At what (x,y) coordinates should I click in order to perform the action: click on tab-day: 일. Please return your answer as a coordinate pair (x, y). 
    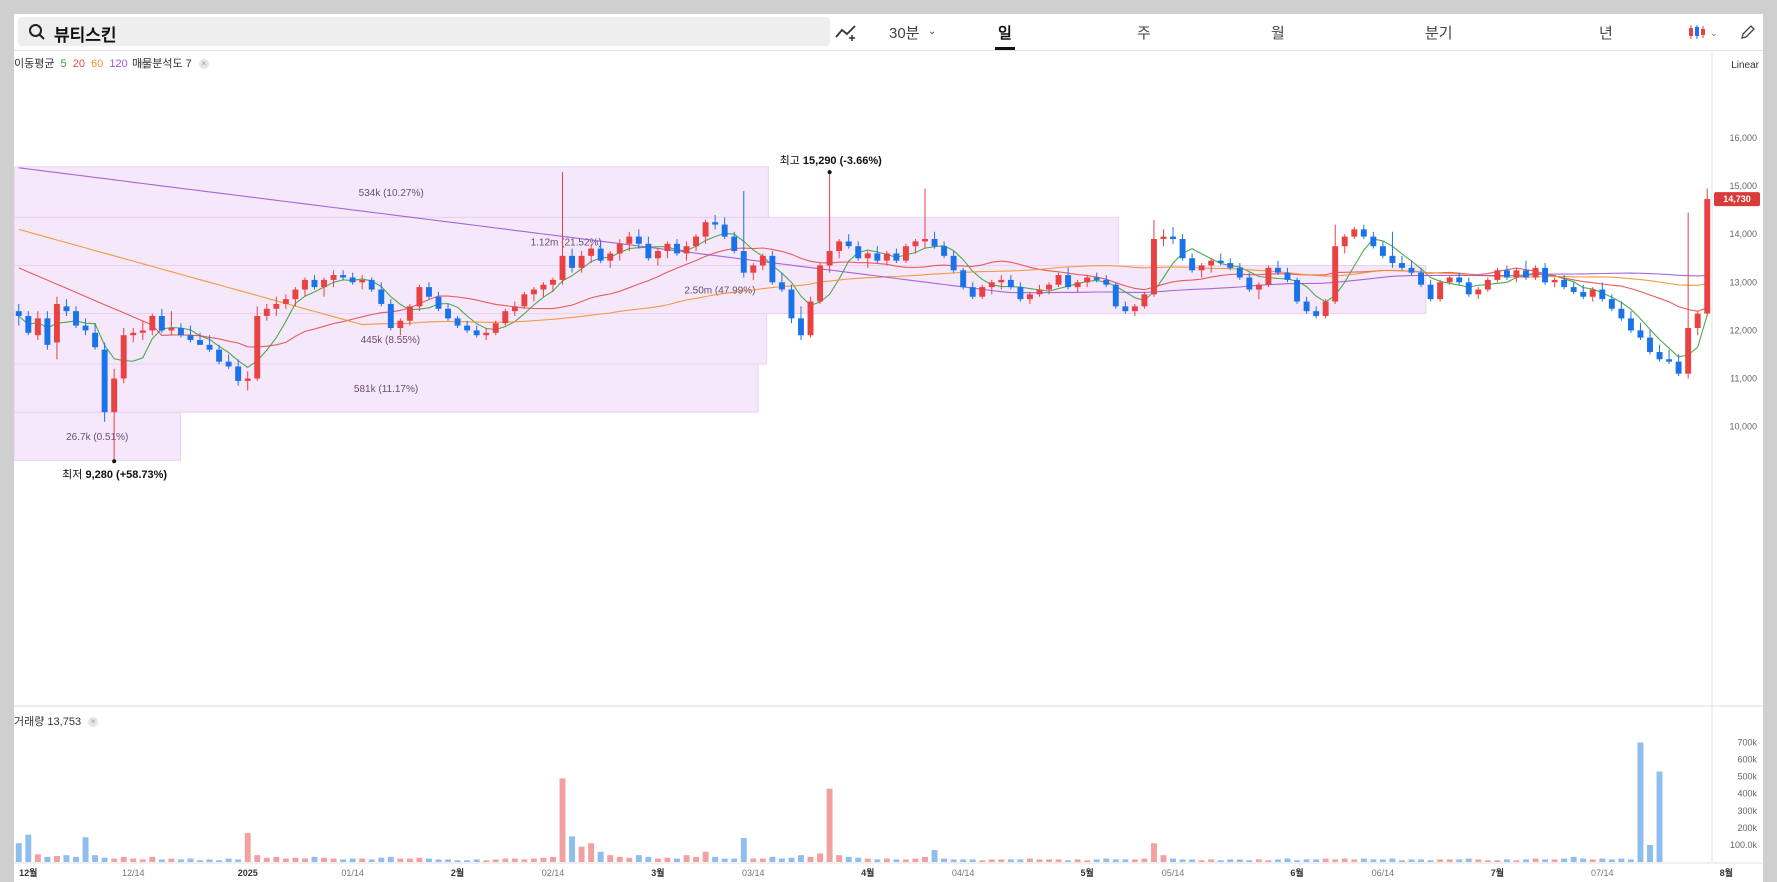
    Looking at the image, I should click on (1005, 33).